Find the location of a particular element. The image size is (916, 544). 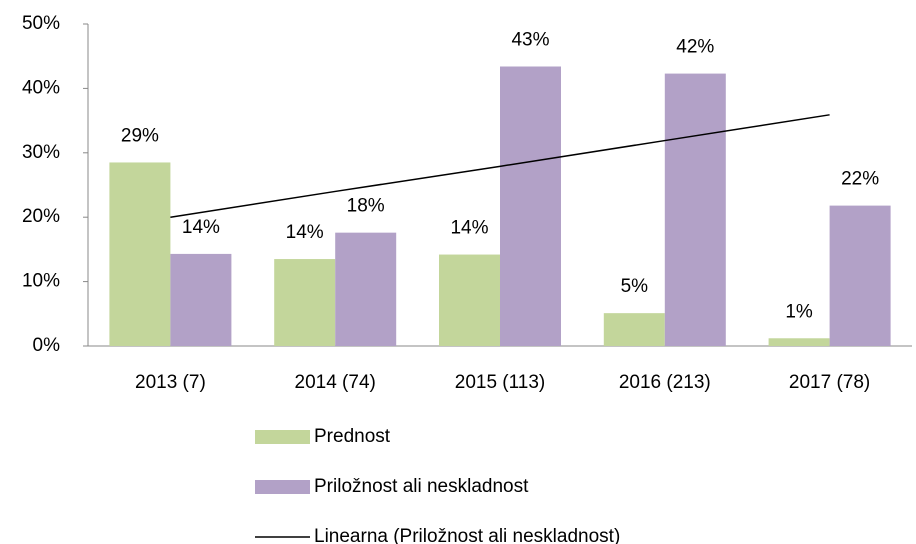

y-tick-label: 40% is located at coordinates (41, 87).